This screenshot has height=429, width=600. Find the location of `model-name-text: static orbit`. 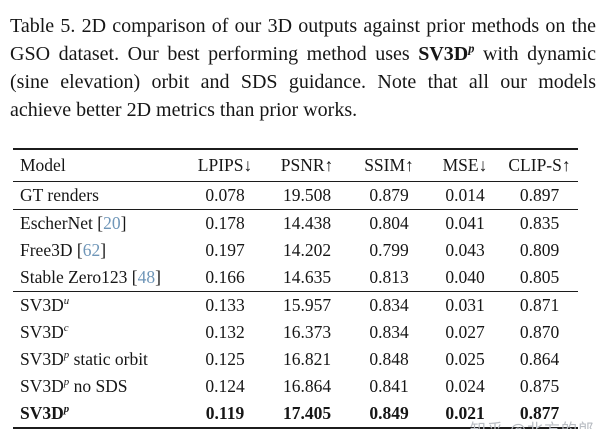

model-name-text: static orbit is located at coordinates (108, 359).